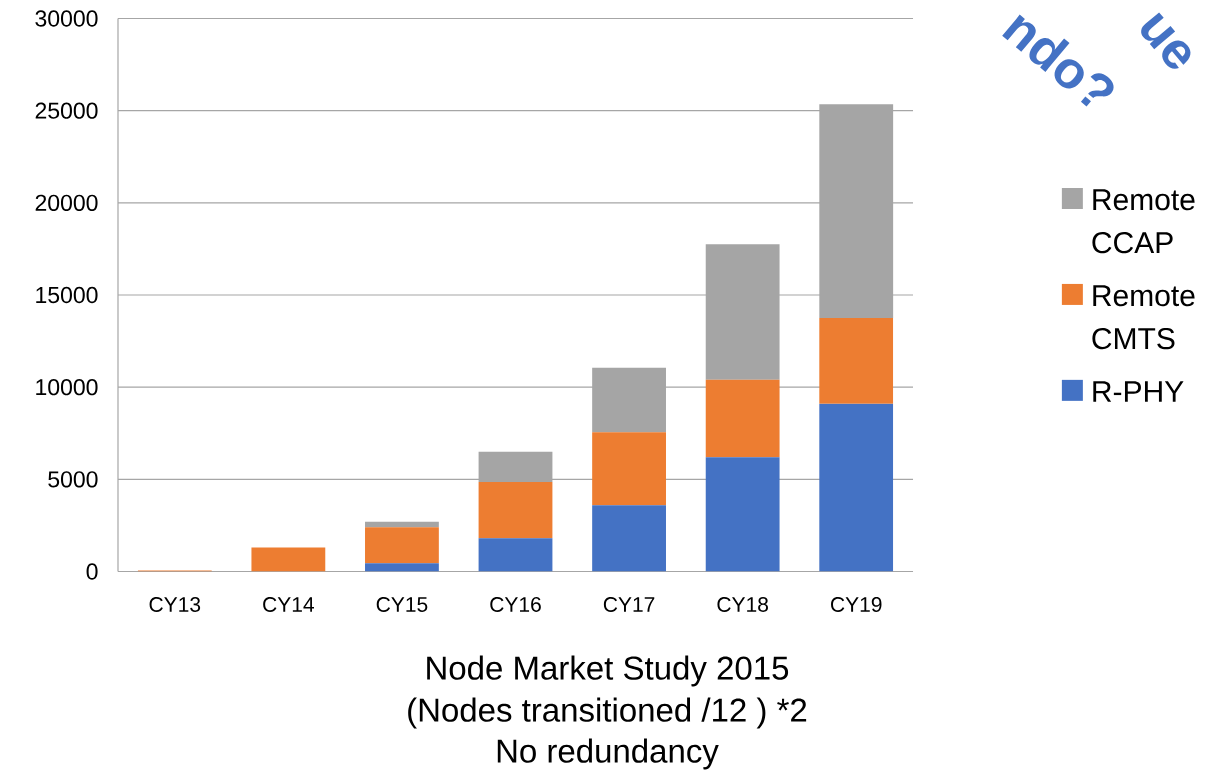 This screenshot has height=771, width=1207. I want to click on y-tick-label: 15000, so click(67, 295).